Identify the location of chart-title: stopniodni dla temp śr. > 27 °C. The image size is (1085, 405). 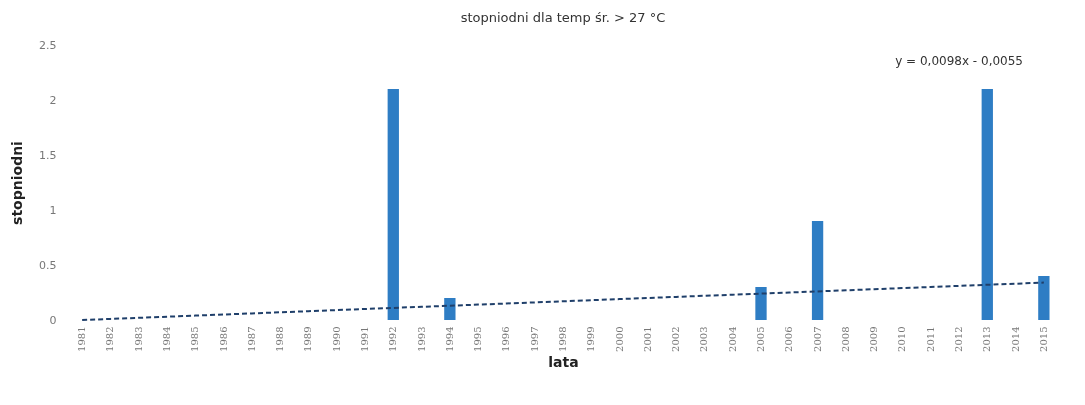
(563, 17).